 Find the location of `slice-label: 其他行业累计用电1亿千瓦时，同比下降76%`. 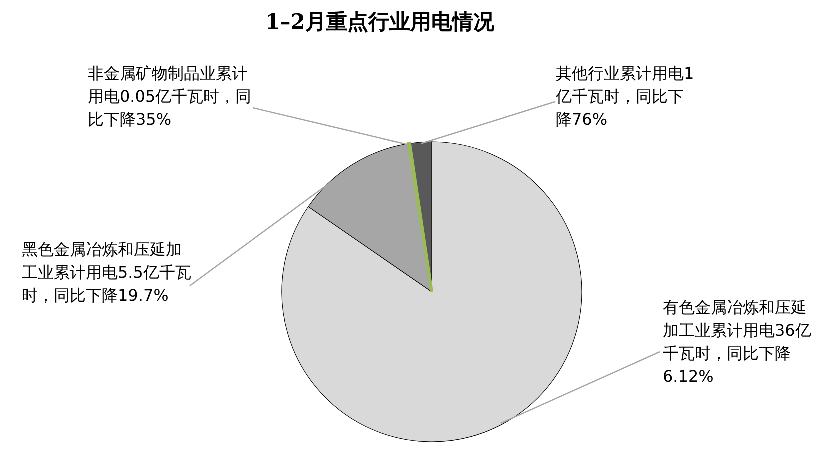

slice-label: 其他行业累计用电1亿千瓦时，同比下降76% is located at coordinates (626, 97).